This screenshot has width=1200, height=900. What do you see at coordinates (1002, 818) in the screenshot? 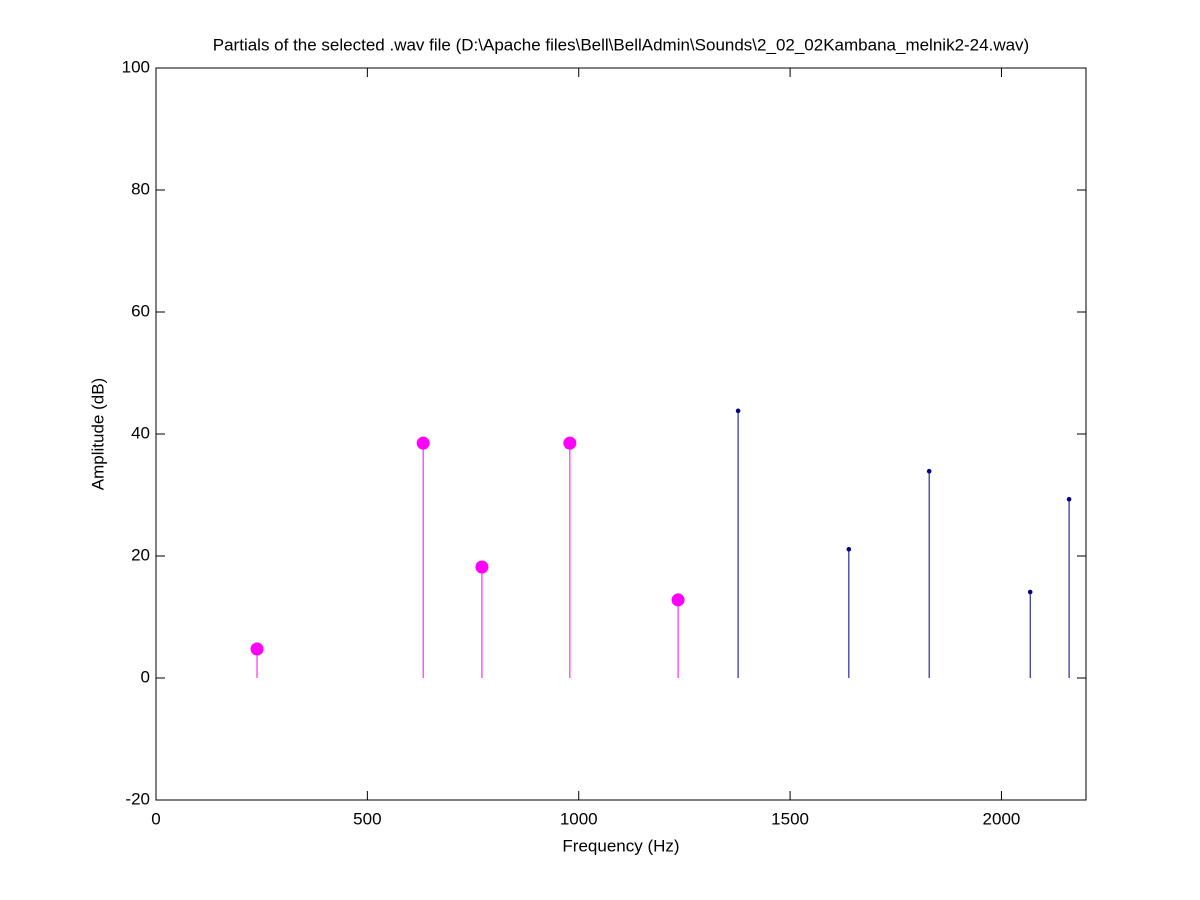
I see `x-tick-label: 2000` at bounding box center [1002, 818].